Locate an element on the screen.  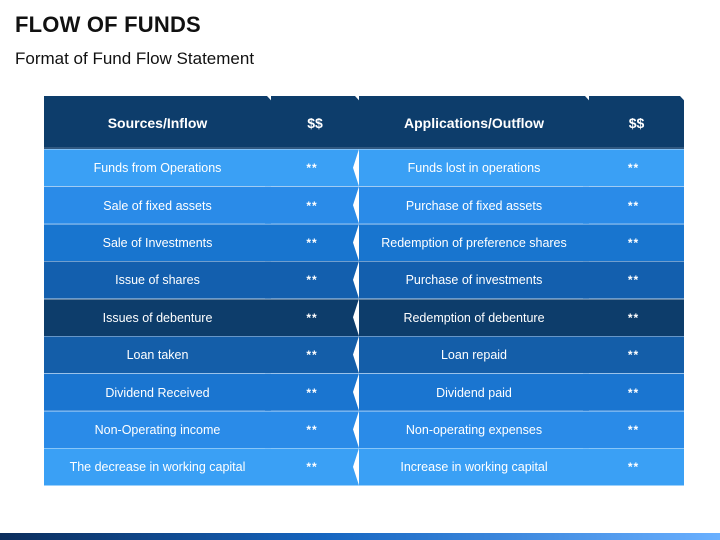
application-cell: Purchase of investments is located at coordinates (474, 279).